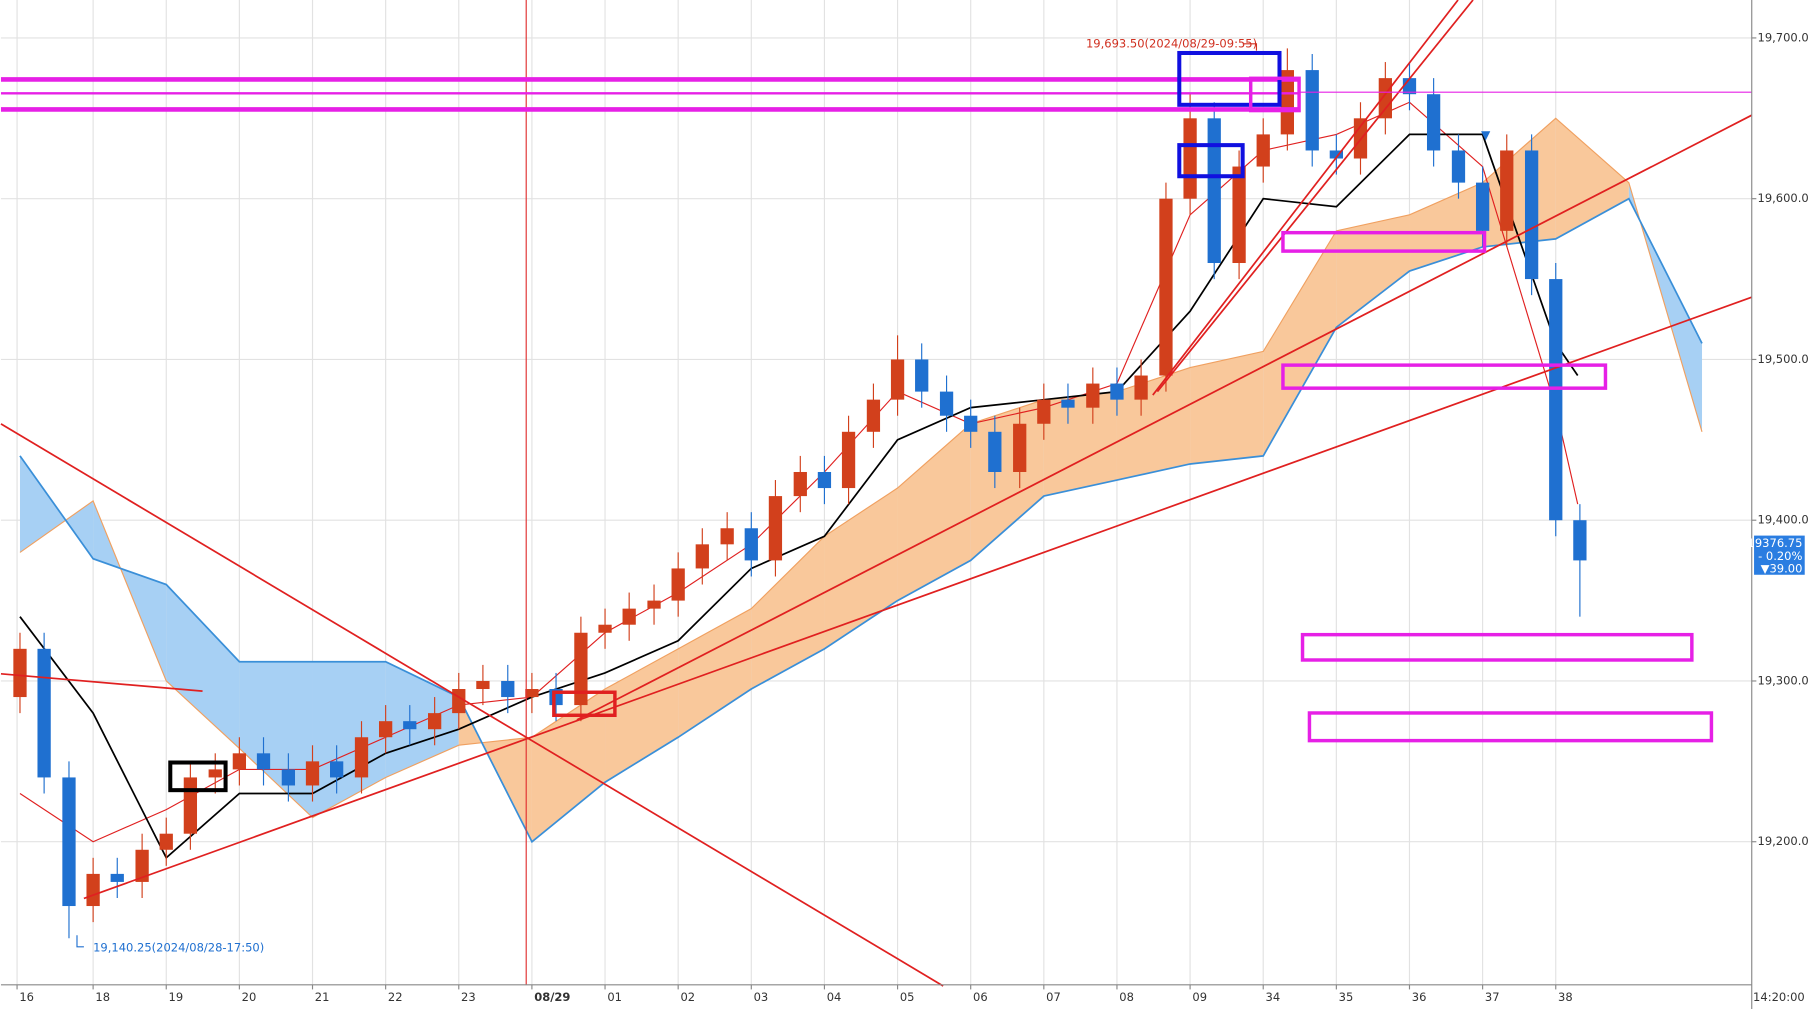  What do you see at coordinates (1783, 841) in the screenshot?
I see `y-tick-label: 19,200.00` at bounding box center [1783, 841].